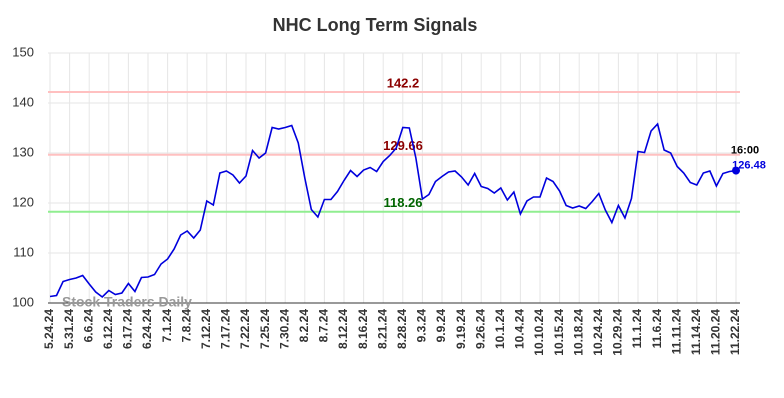 This screenshot has width=784, height=398. What do you see at coordinates (167, 326) in the screenshot?
I see `x-tick-label: 7.1.24` at bounding box center [167, 326].